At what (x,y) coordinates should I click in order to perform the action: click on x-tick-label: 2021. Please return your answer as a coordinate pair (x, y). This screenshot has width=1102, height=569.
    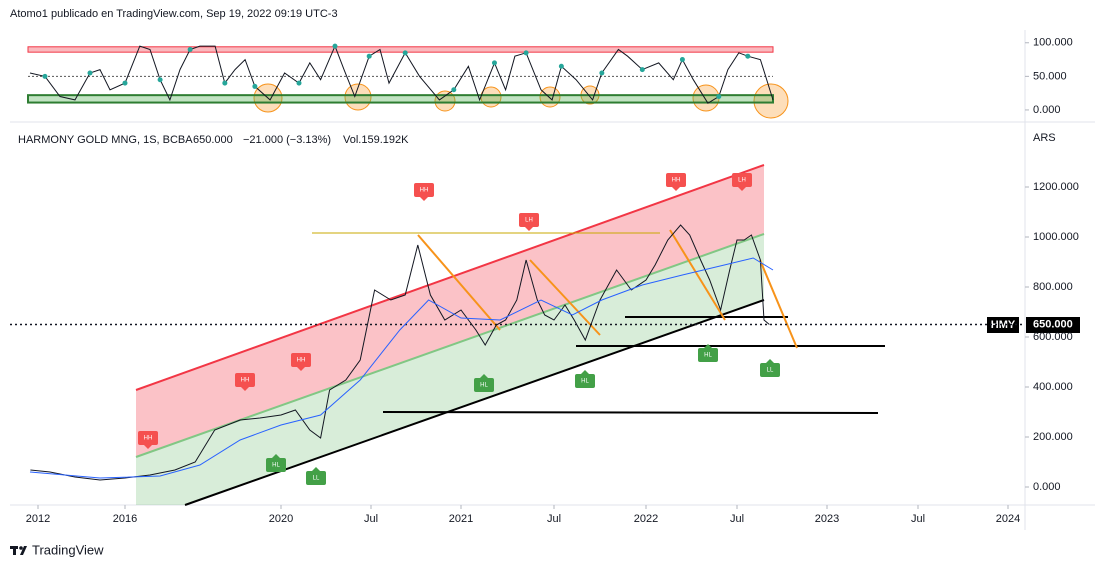
    Looking at the image, I should click on (461, 519).